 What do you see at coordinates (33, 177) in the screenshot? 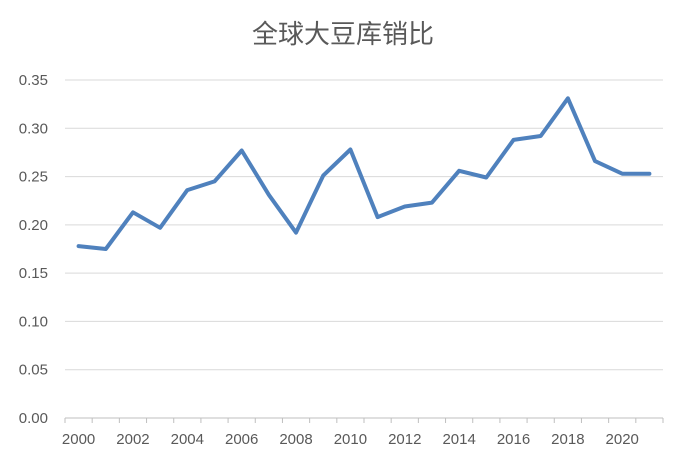
I see `y-tick-label: 0.25` at bounding box center [33, 177].